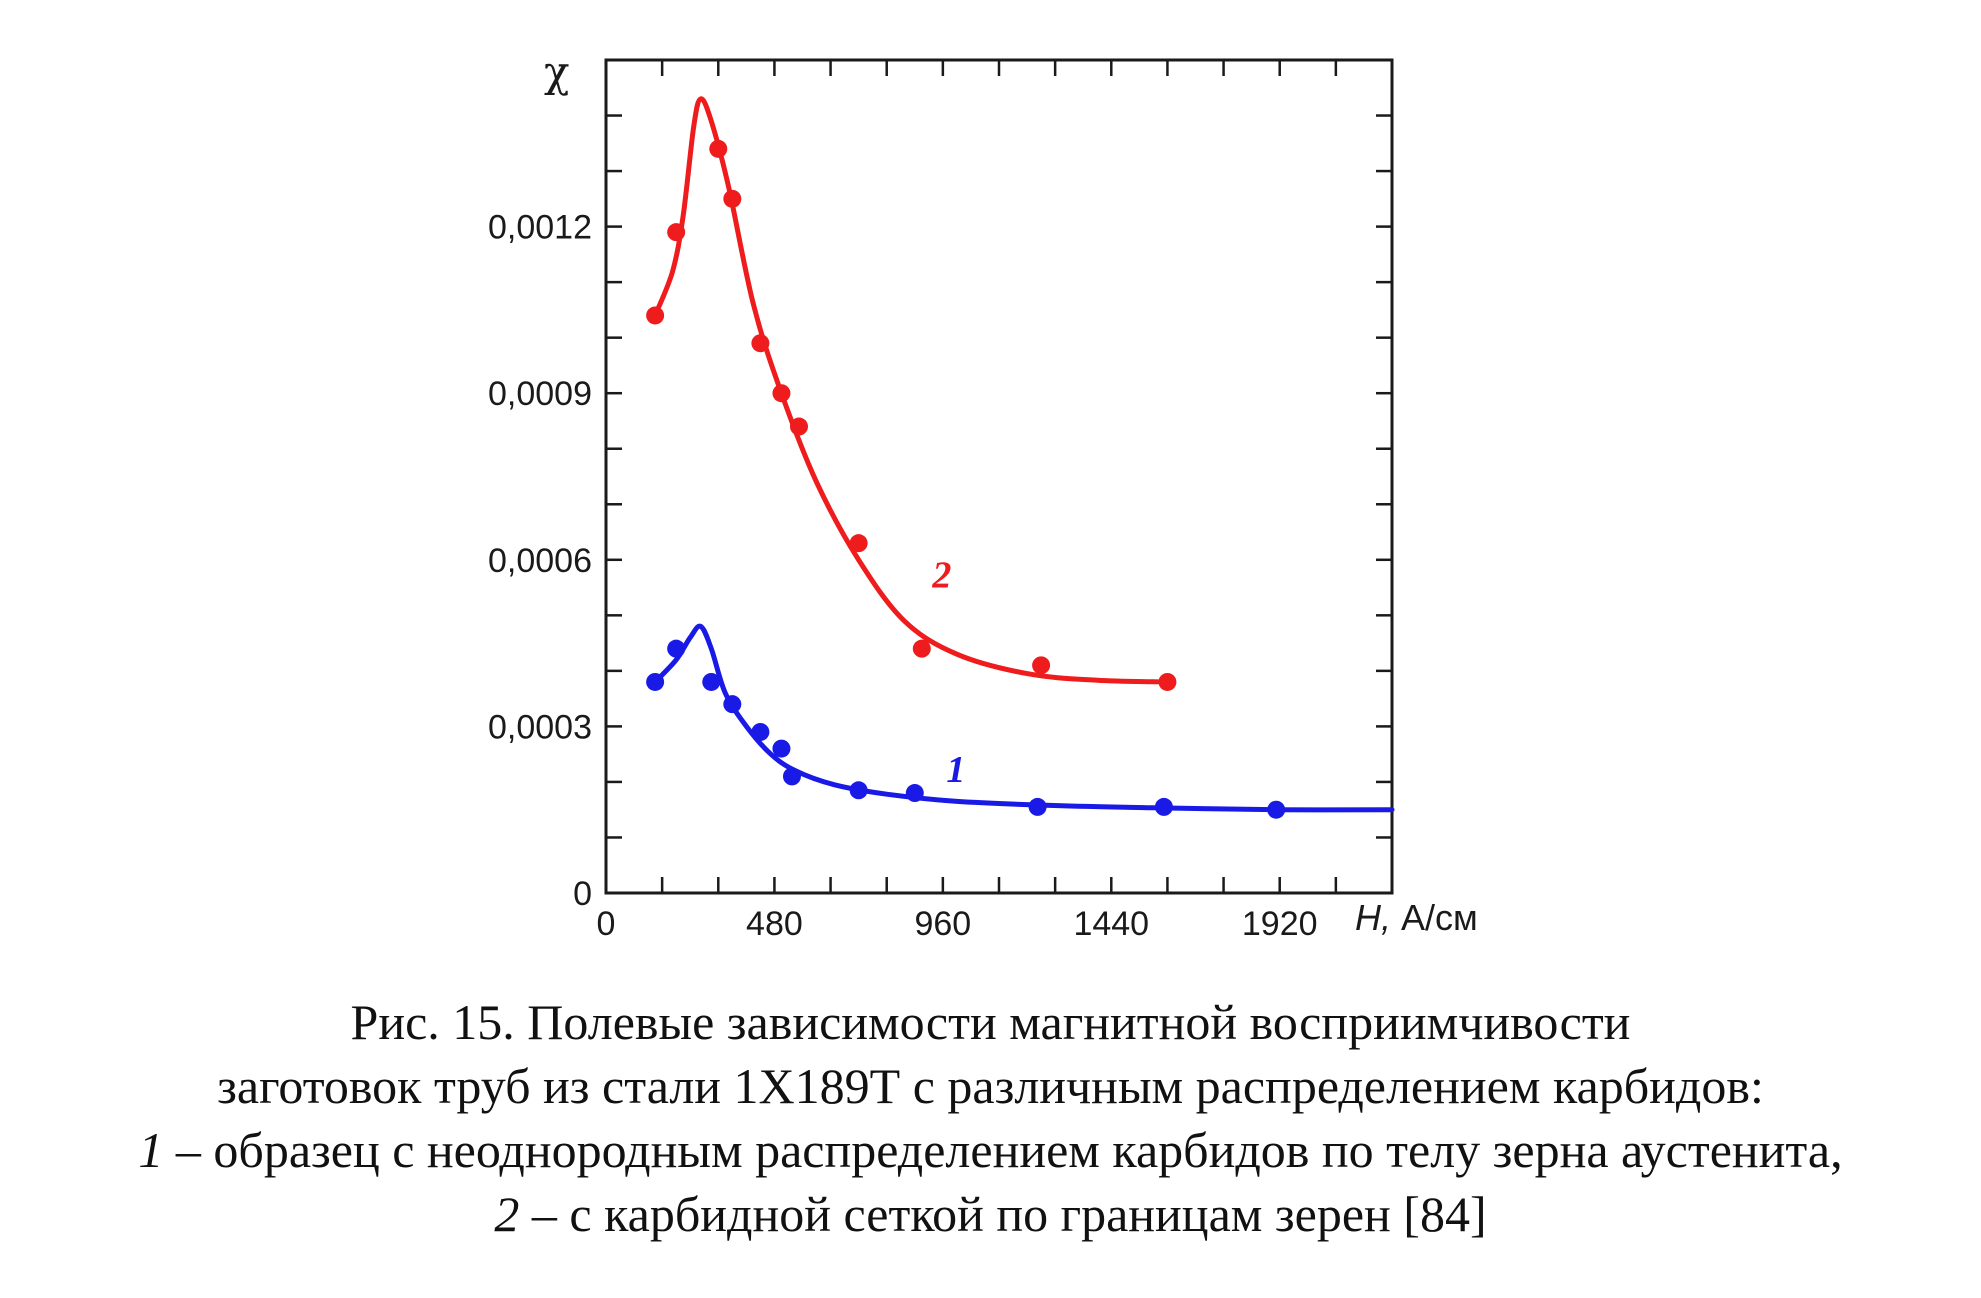 This screenshot has height=1298, width=1981. I want to click on x-tick-label: 1920, so click(1280, 924).